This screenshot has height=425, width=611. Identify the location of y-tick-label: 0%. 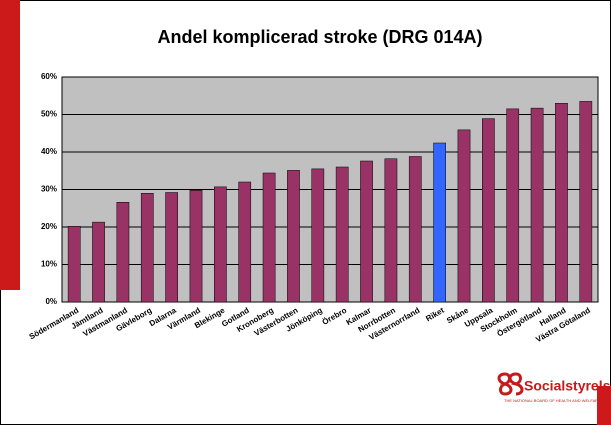
(51, 301).